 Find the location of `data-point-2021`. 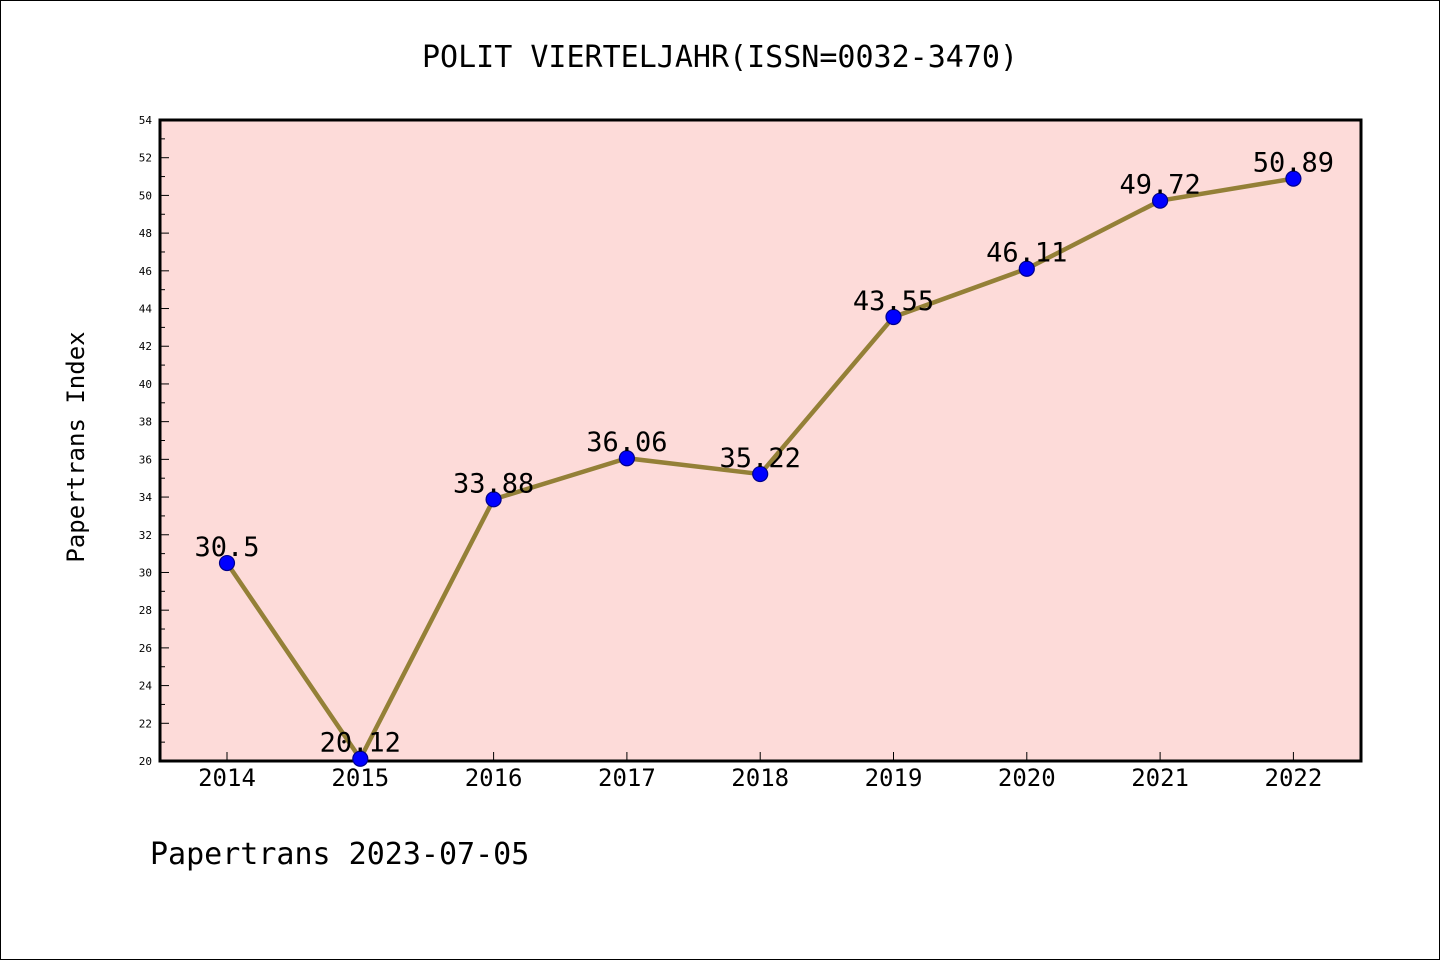

data-point-2021 is located at coordinates (1160, 200).